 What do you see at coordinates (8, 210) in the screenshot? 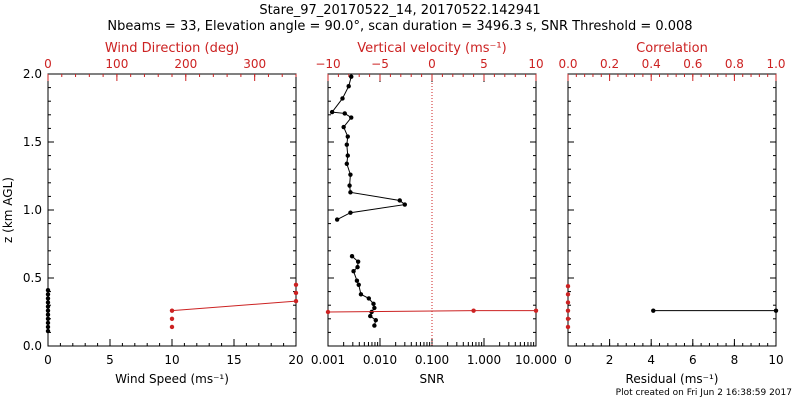
I see `y-axis-label: z (km AGL)` at bounding box center [8, 210].